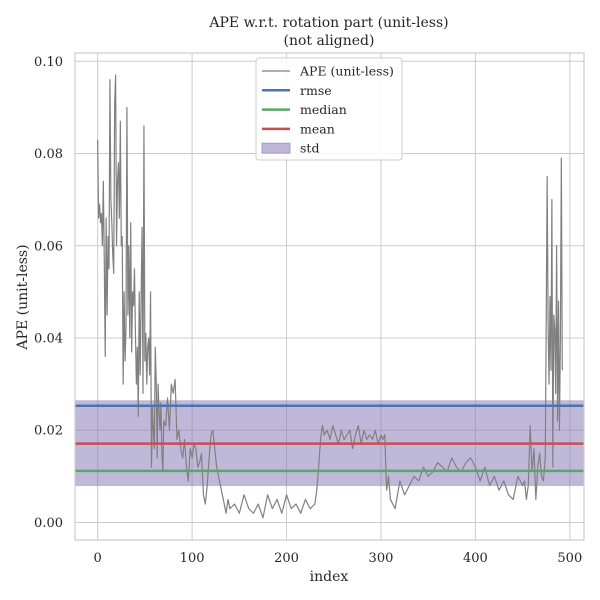  What do you see at coordinates (328, 23) in the screenshot?
I see `chart-title: APE w.r.t. rotation part (unit-less)` at bounding box center [328, 23].